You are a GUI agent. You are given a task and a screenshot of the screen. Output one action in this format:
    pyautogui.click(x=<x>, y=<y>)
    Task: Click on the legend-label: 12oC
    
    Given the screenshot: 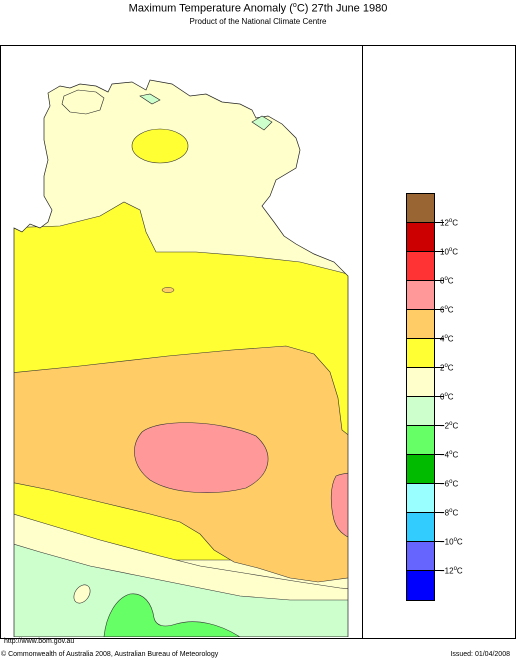 What is the action you would take?
    pyautogui.click(x=449, y=223)
    